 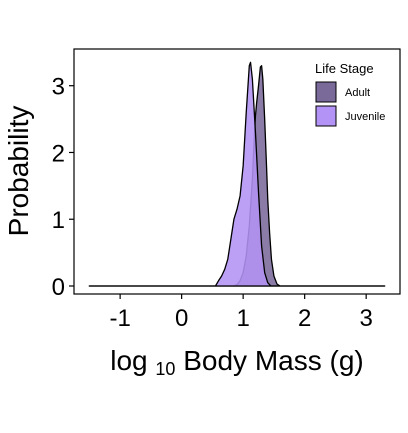 I want to click on legend: Life Stage Adult Juvenile, so click(x=350, y=94).